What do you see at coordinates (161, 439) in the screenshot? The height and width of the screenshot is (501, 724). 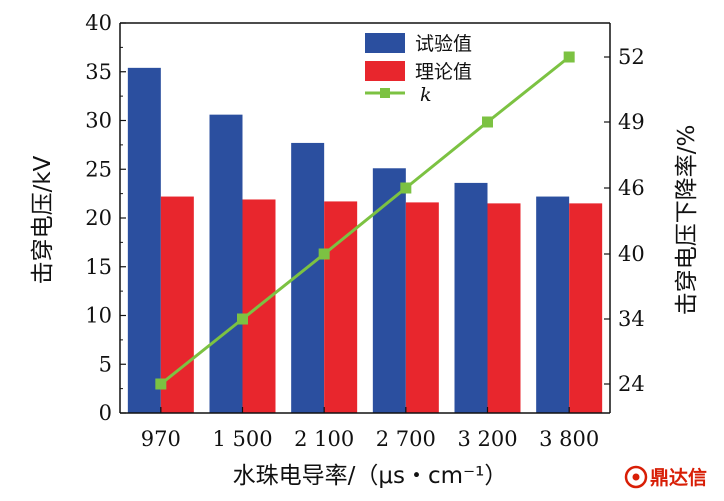 I see `x-tick-label-0: 970` at bounding box center [161, 439].